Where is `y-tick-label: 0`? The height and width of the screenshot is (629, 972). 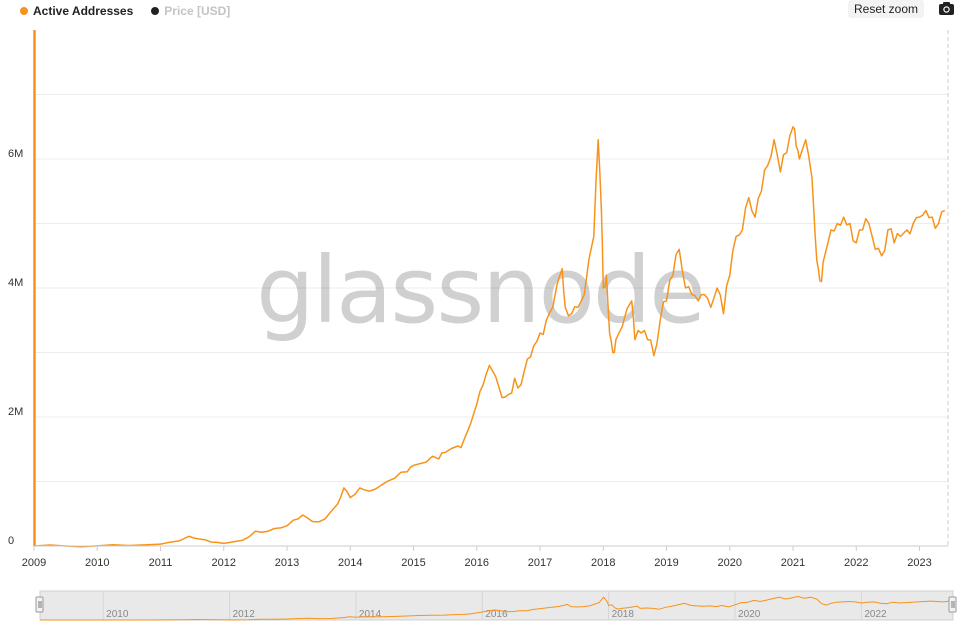
y-tick-label: 0 is located at coordinates (11, 541).